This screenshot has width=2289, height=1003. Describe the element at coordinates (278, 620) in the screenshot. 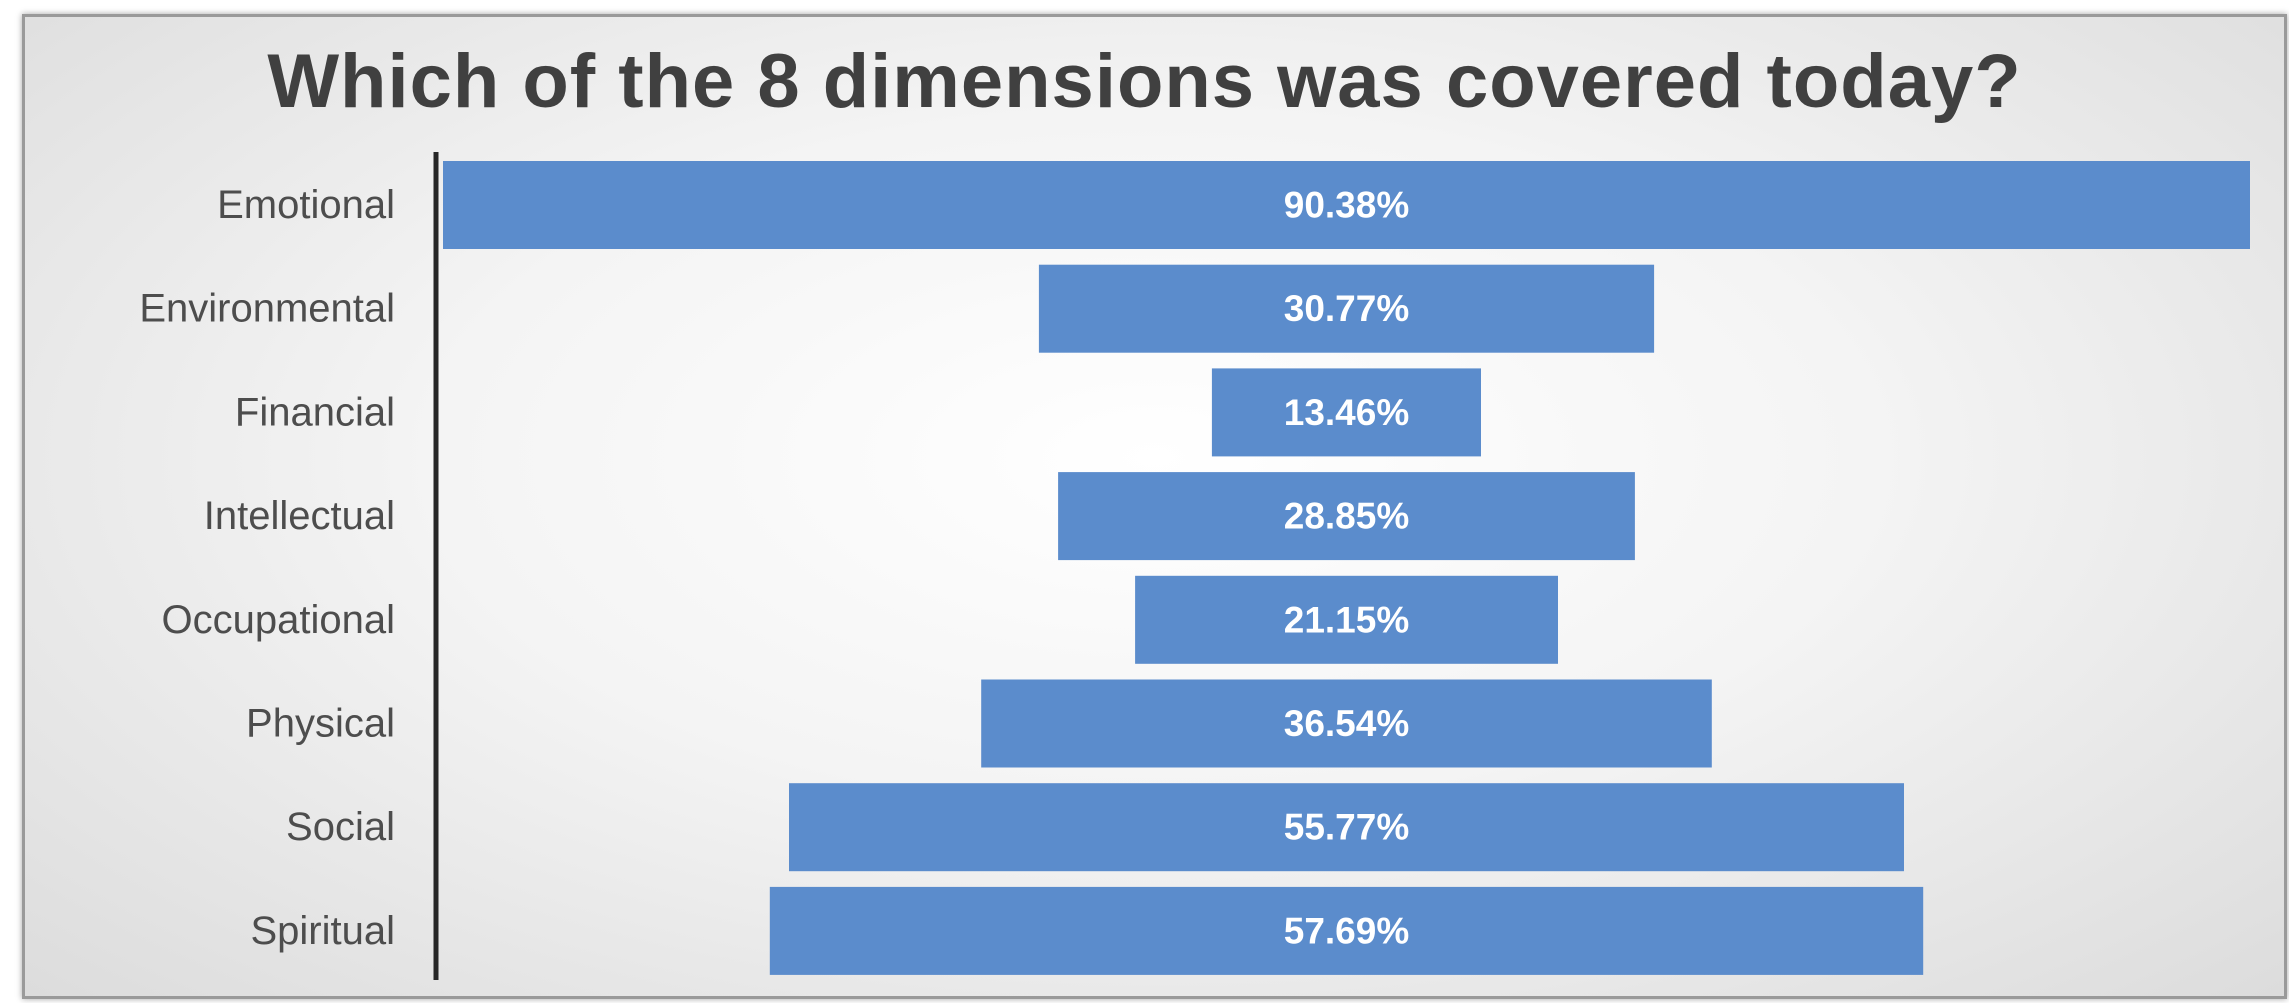

I see `category-label-occupational: Occupational` at that location.